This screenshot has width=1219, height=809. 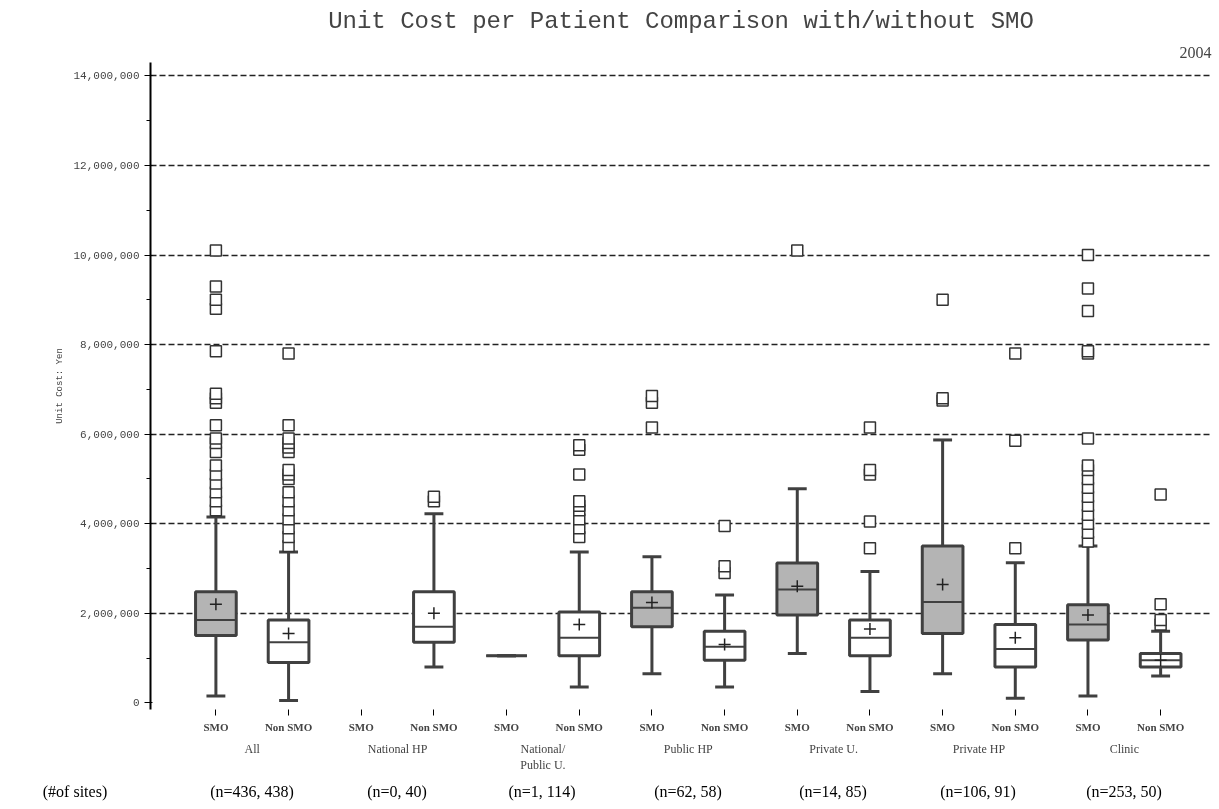 What do you see at coordinates (110, 345) in the screenshot?
I see `y-tick-label: 8,000,000` at bounding box center [110, 345].